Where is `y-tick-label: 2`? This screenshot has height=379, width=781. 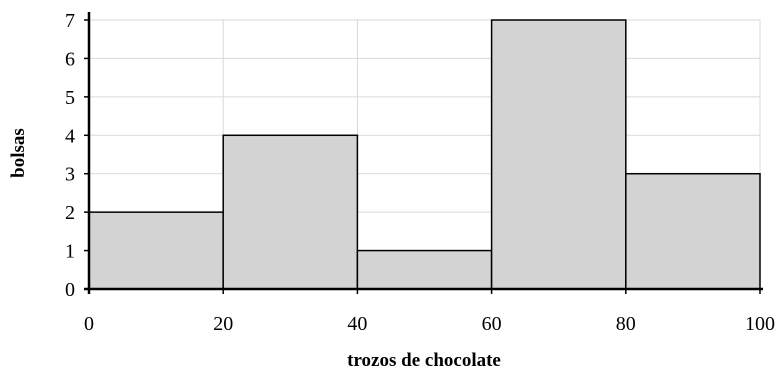 y-tick-label: 2 is located at coordinates (70, 213).